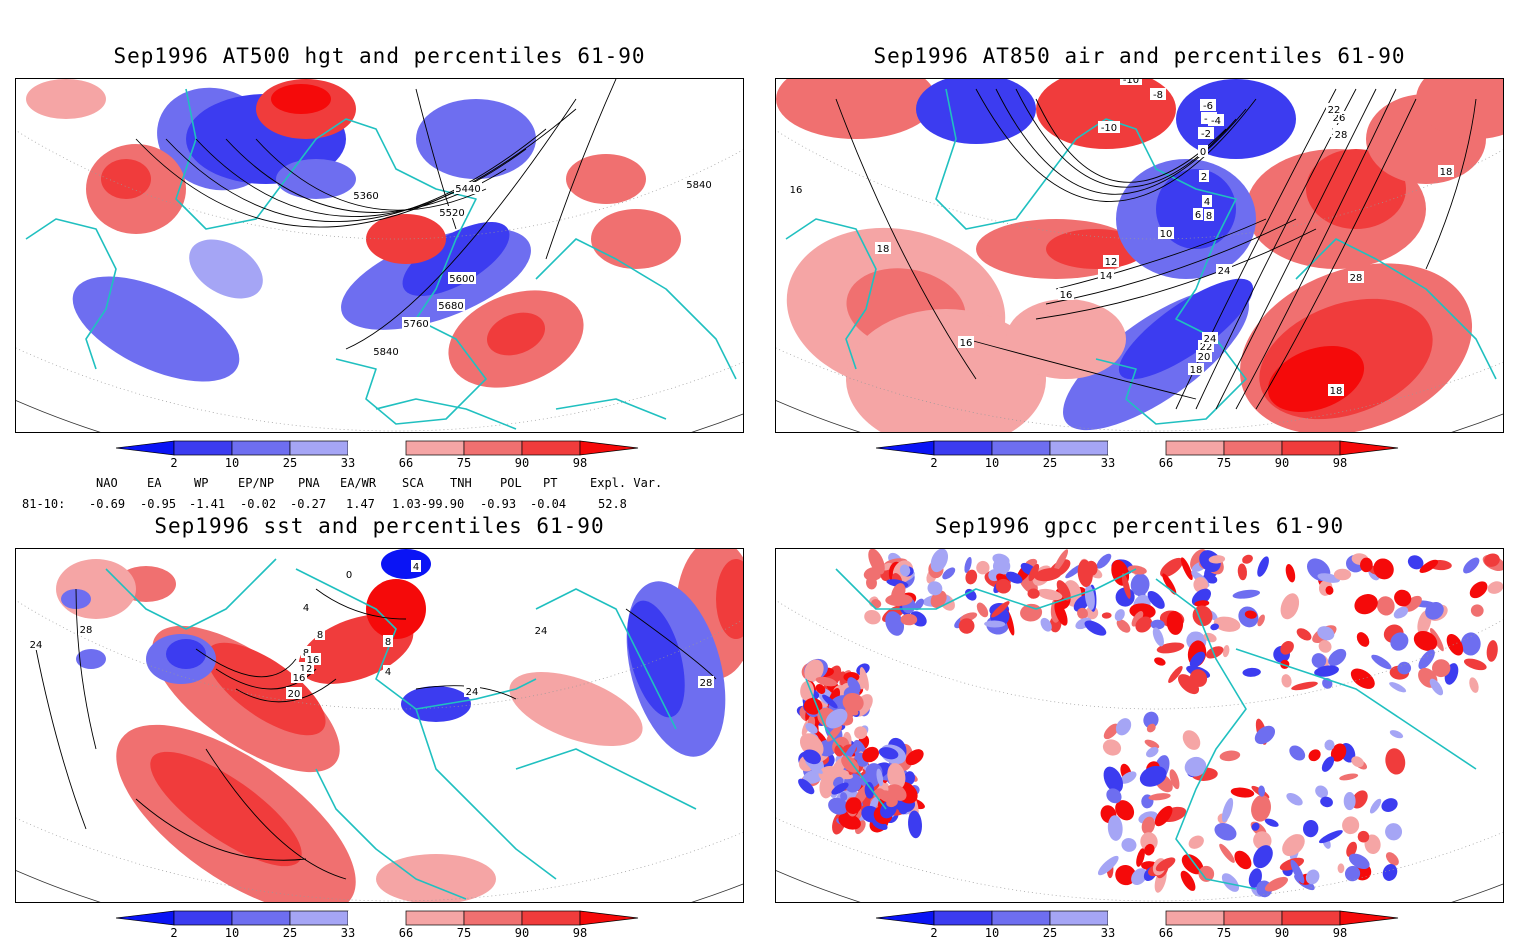 The image size is (1520, 940). What do you see at coordinates (846, 744) in the screenshot?
I see `coastline-americas` at bounding box center [846, 744].